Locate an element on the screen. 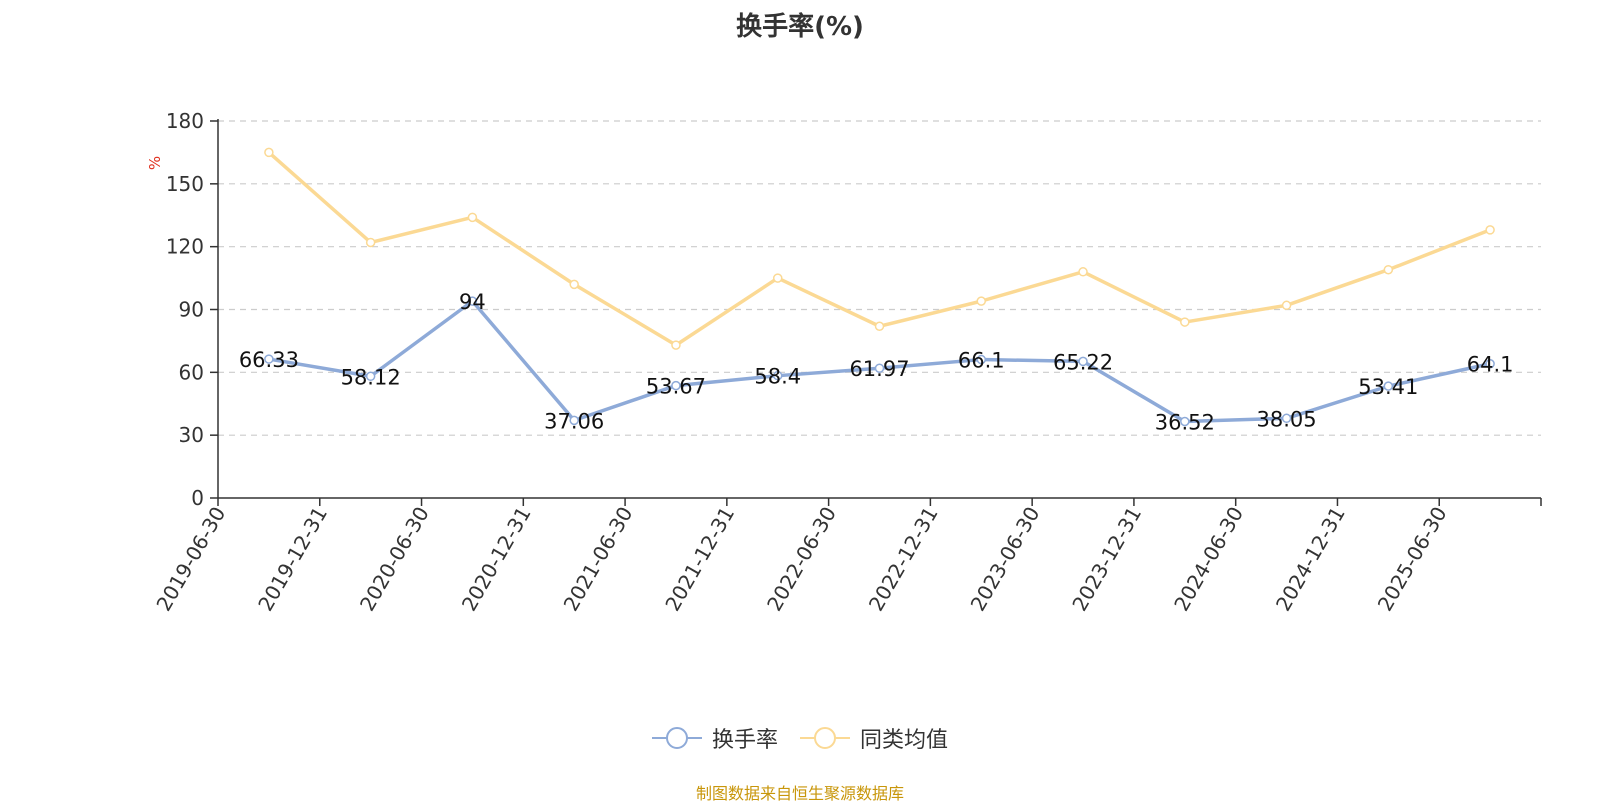 This screenshot has width=1600, height=804. y-tick-label: 90 is located at coordinates (191, 310).